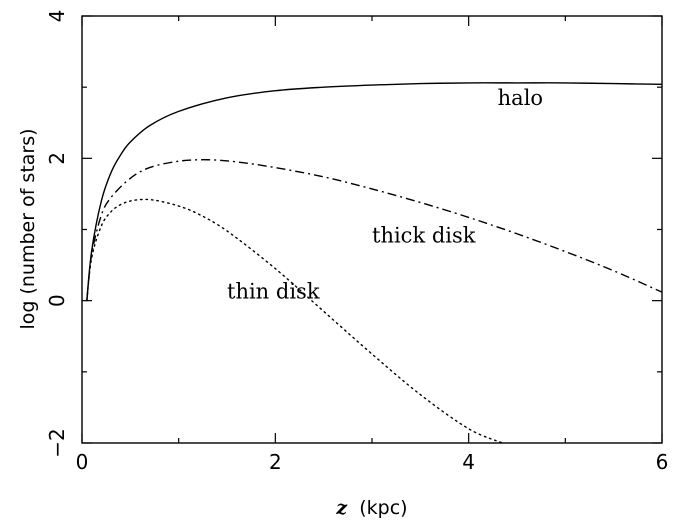  Describe the element at coordinates (520, 98) in the screenshot. I see `series-label-halo: halo` at that location.